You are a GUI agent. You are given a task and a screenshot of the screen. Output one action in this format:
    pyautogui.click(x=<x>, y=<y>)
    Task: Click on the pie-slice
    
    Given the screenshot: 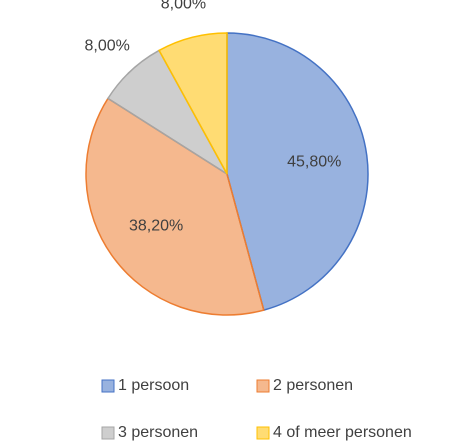 What is the action you would take?
    pyautogui.click(x=193, y=103)
    